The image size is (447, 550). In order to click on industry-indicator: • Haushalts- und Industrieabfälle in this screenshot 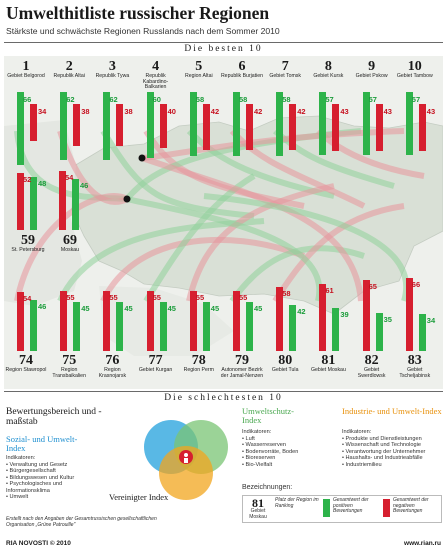, I will do `click(382, 458)`.